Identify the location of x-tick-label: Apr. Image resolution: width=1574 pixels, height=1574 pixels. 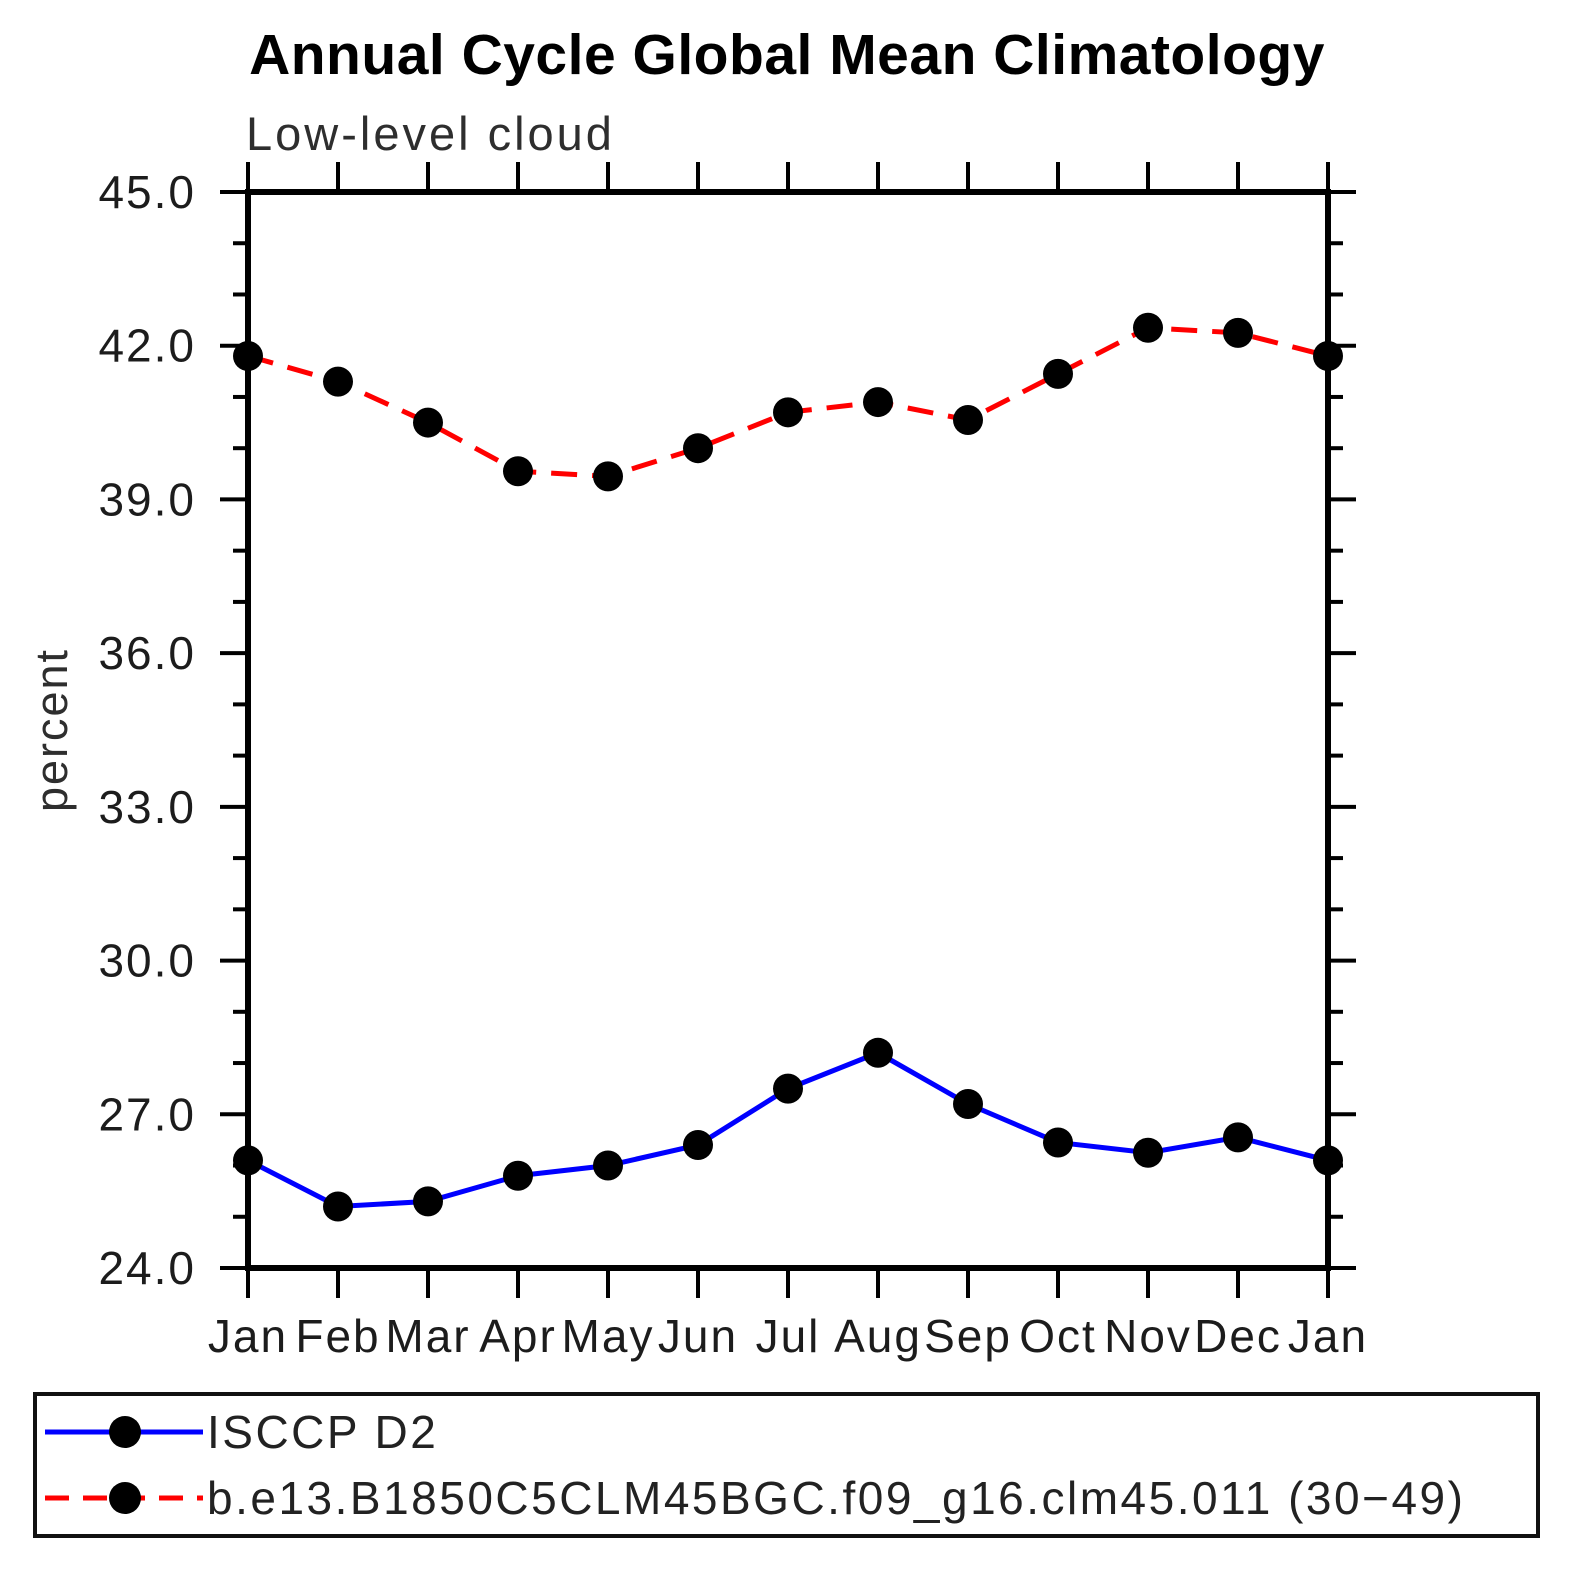
(518, 1336).